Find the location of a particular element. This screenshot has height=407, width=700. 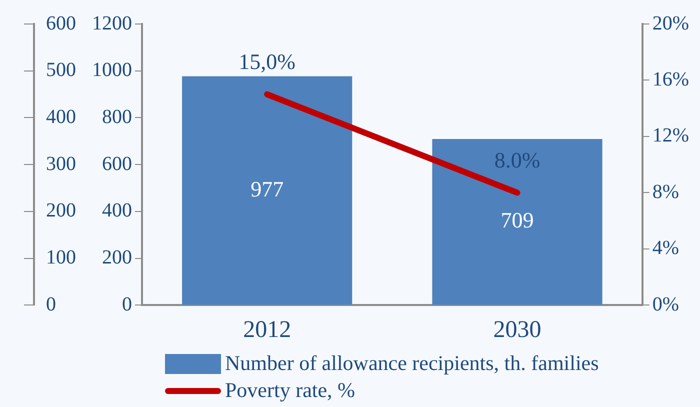

y2-tick-label: 12% is located at coordinates (671, 135).